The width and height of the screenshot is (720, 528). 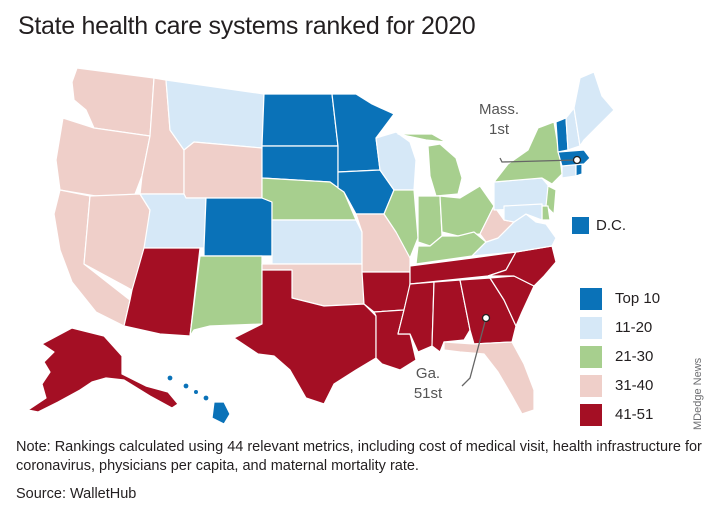 What do you see at coordinates (594, 109) in the screenshot?
I see `state-ME` at bounding box center [594, 109].